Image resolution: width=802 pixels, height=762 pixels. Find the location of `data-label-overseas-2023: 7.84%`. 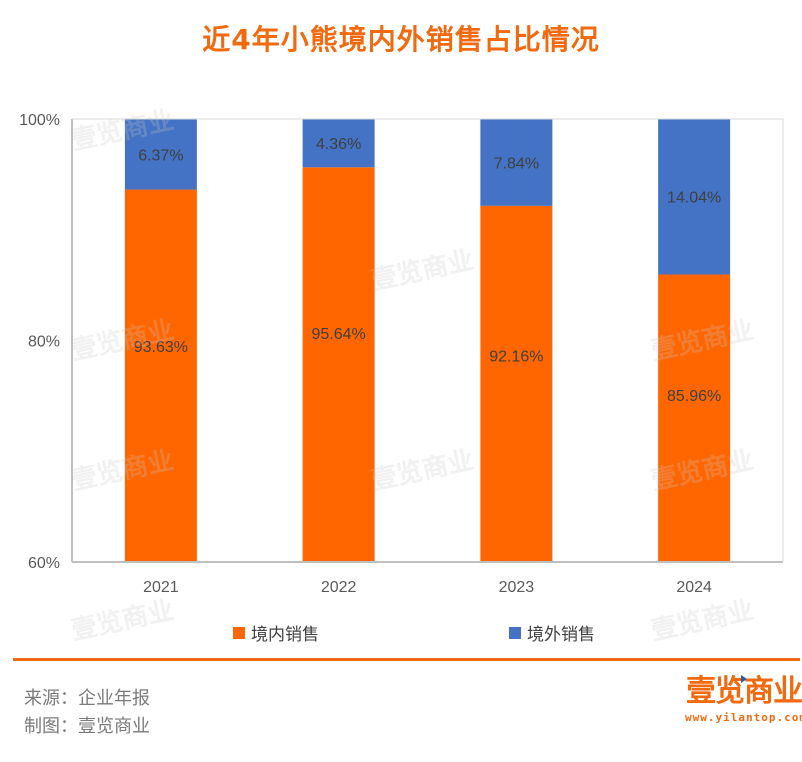

data-label-overseas-2023: 7.84% is located at coordinates (516, 163).